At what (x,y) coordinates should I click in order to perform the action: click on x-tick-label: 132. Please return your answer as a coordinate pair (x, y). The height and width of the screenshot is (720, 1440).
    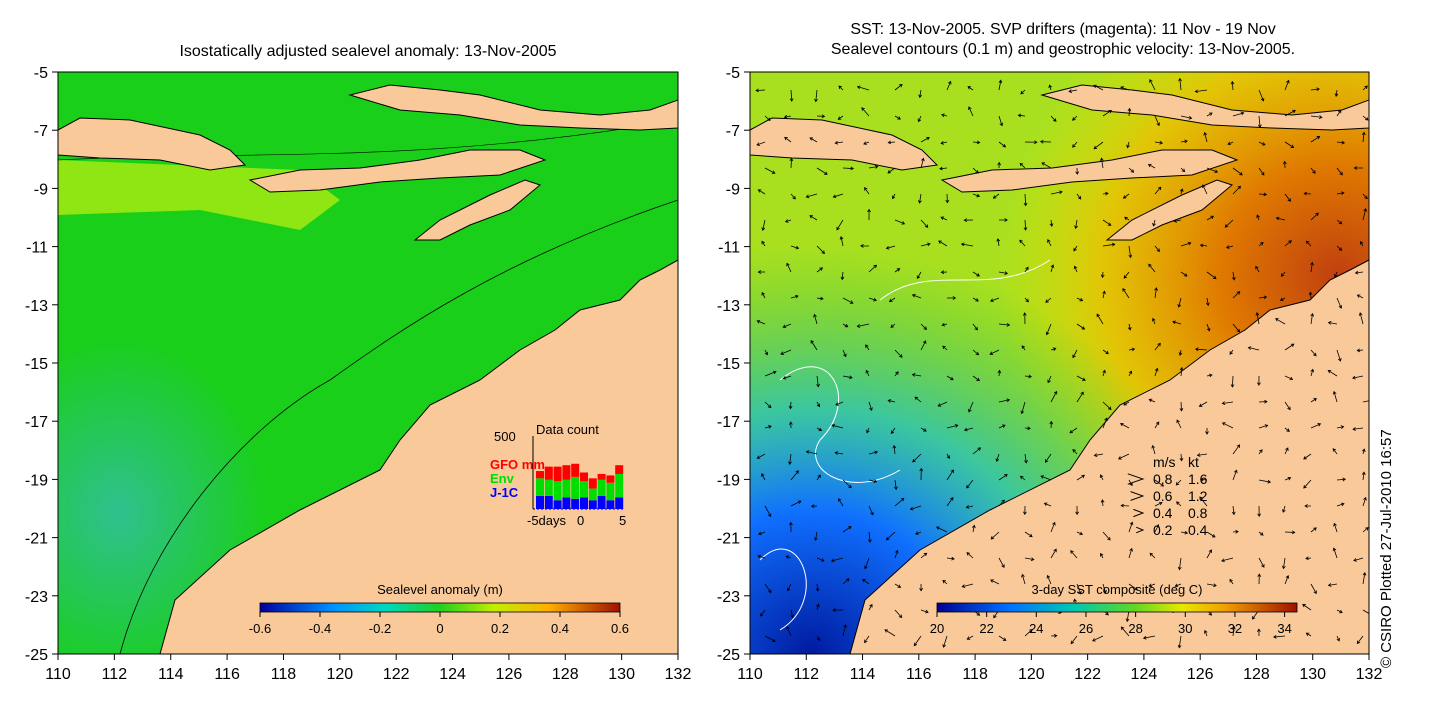
    Looking at the image, I should click on (1369, 674).